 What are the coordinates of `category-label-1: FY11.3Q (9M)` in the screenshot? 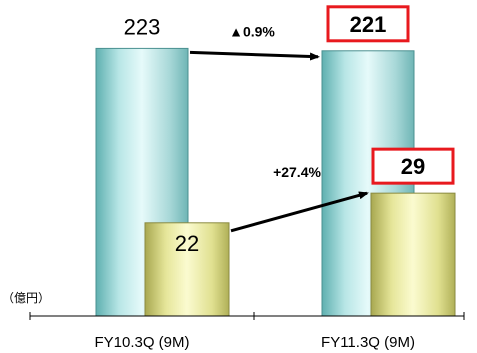 It's located at (368, 342).